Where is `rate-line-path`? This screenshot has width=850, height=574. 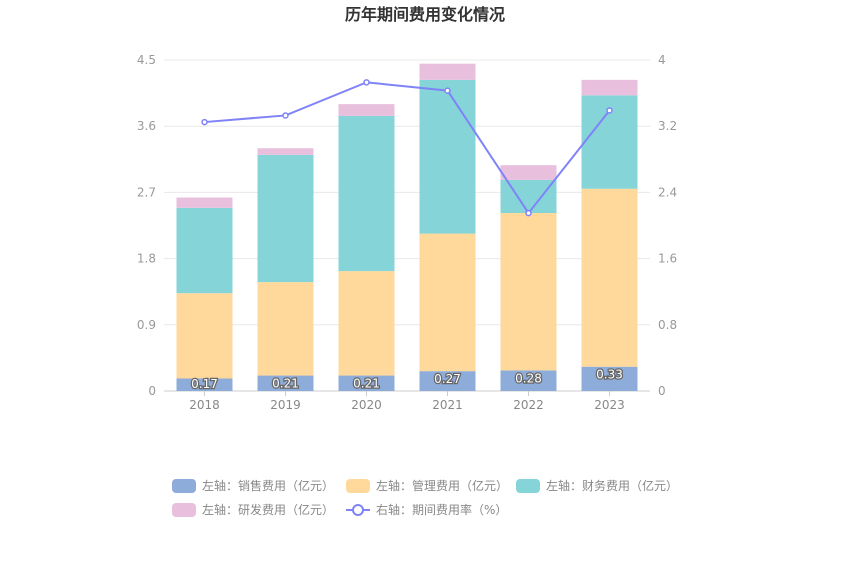
rate-line-path is located at coordinates (407, 148).